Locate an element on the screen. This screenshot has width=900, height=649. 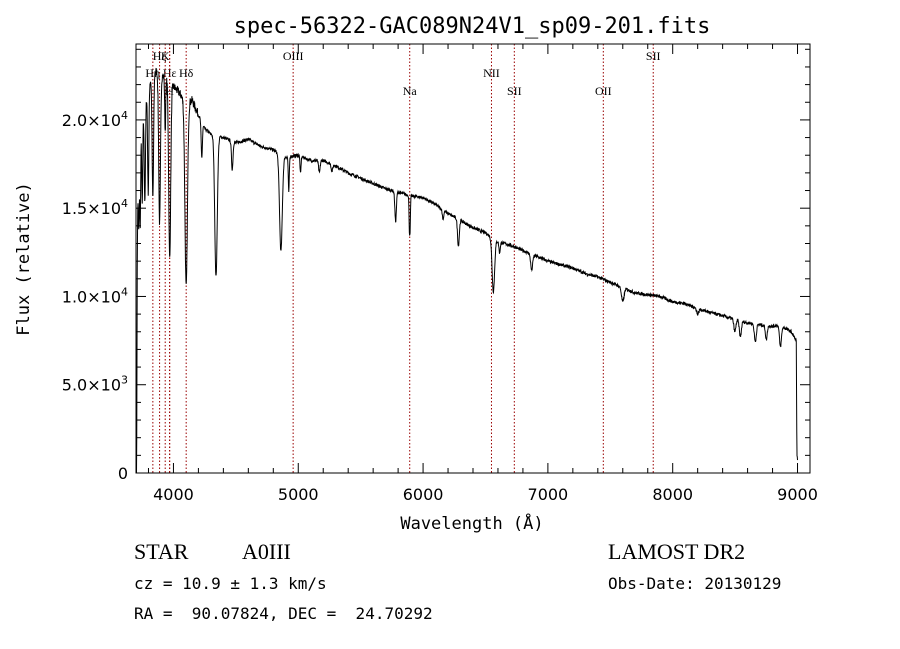
x-axis-label: Wavelength (Å) is located at coordinates (471, 523).